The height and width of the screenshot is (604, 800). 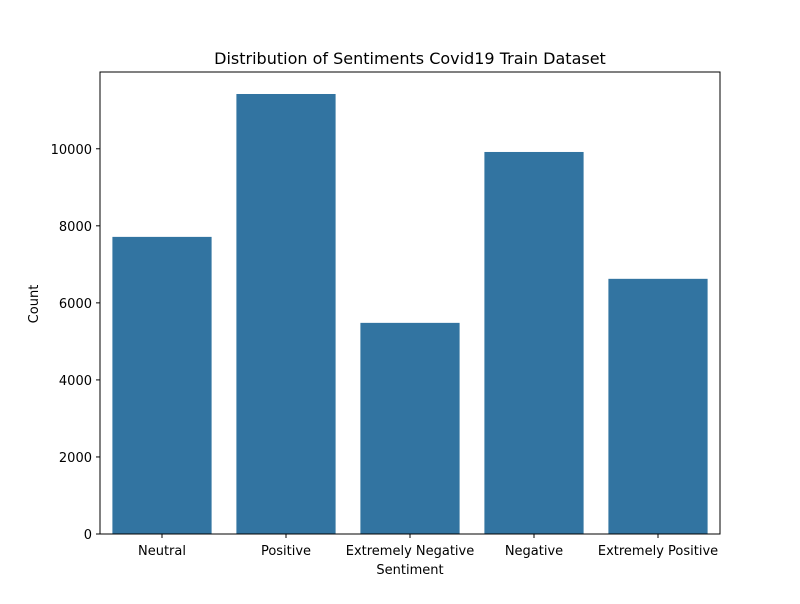 What do you see at coordinates (534, 342) in the screenshot?
I see `bar-negative` at bounding box center [534, 342].